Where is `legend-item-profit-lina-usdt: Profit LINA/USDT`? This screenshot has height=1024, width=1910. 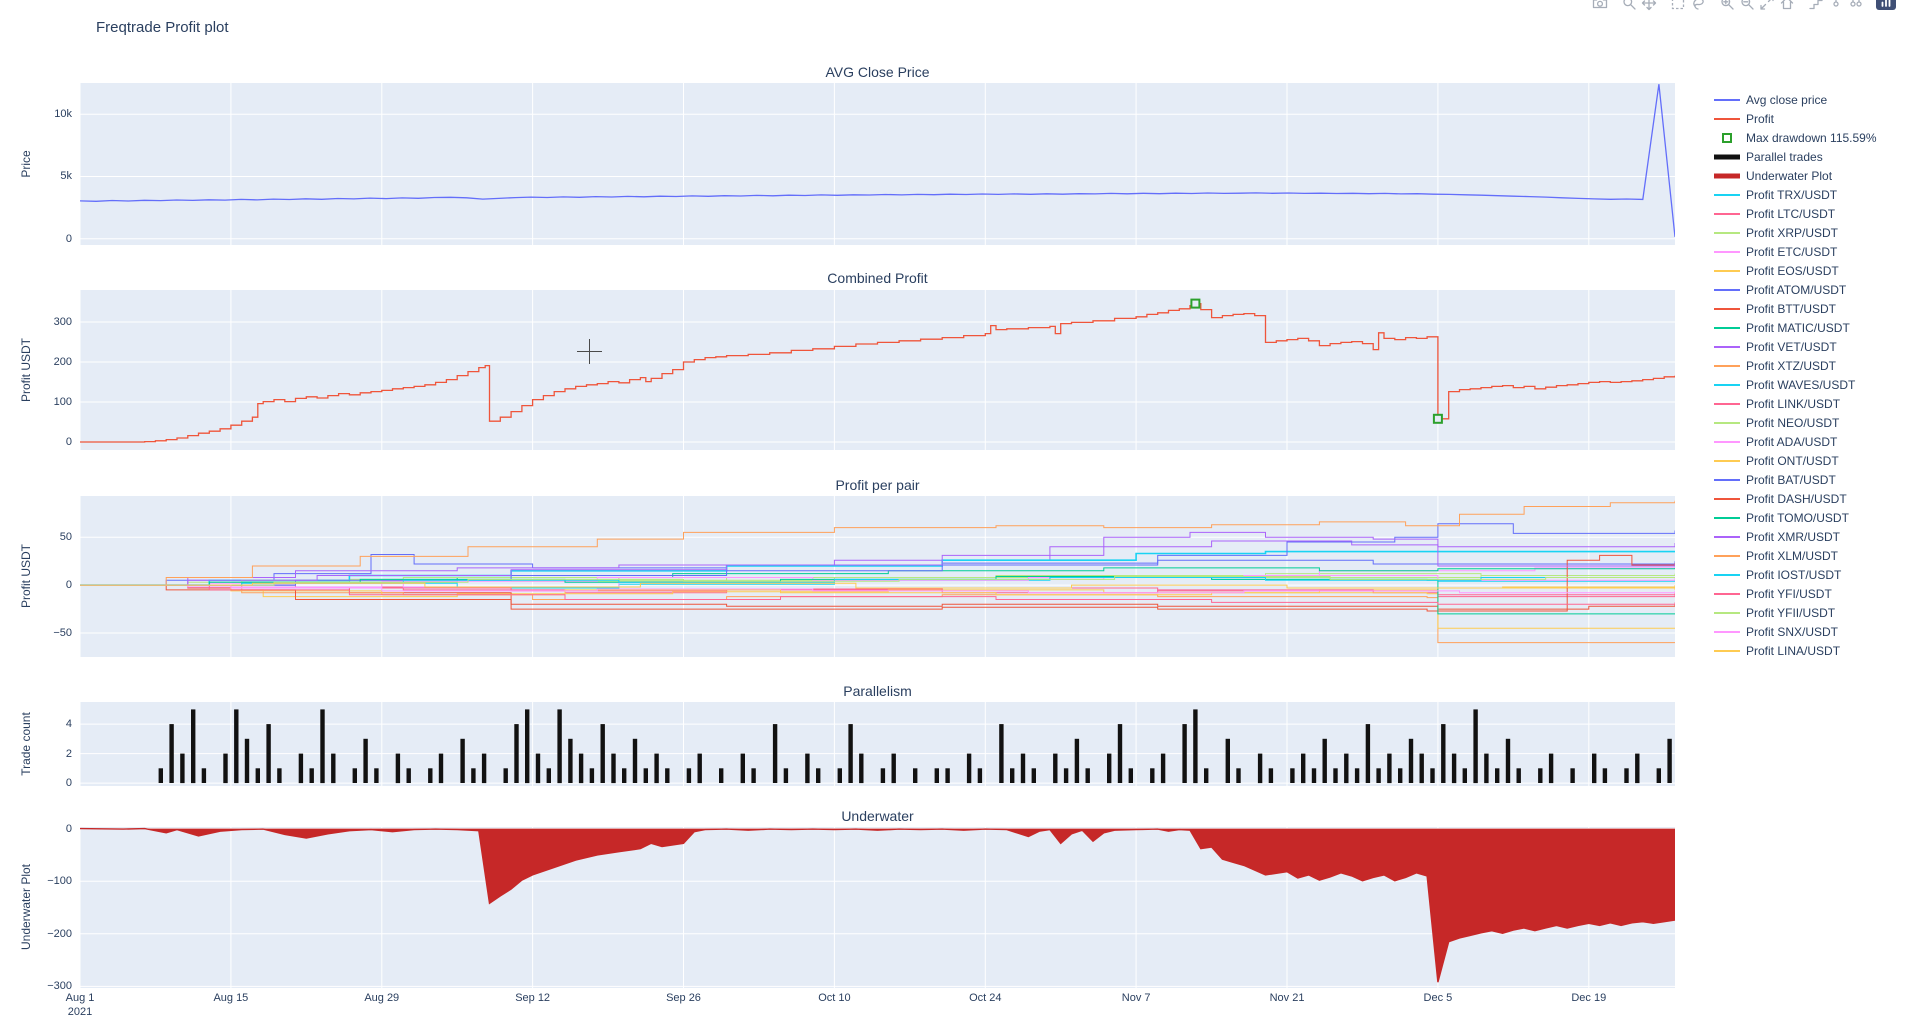 legend-item-profit-lina-usdt: Profit LINA/USDT is located at coordinates (1794, 650).